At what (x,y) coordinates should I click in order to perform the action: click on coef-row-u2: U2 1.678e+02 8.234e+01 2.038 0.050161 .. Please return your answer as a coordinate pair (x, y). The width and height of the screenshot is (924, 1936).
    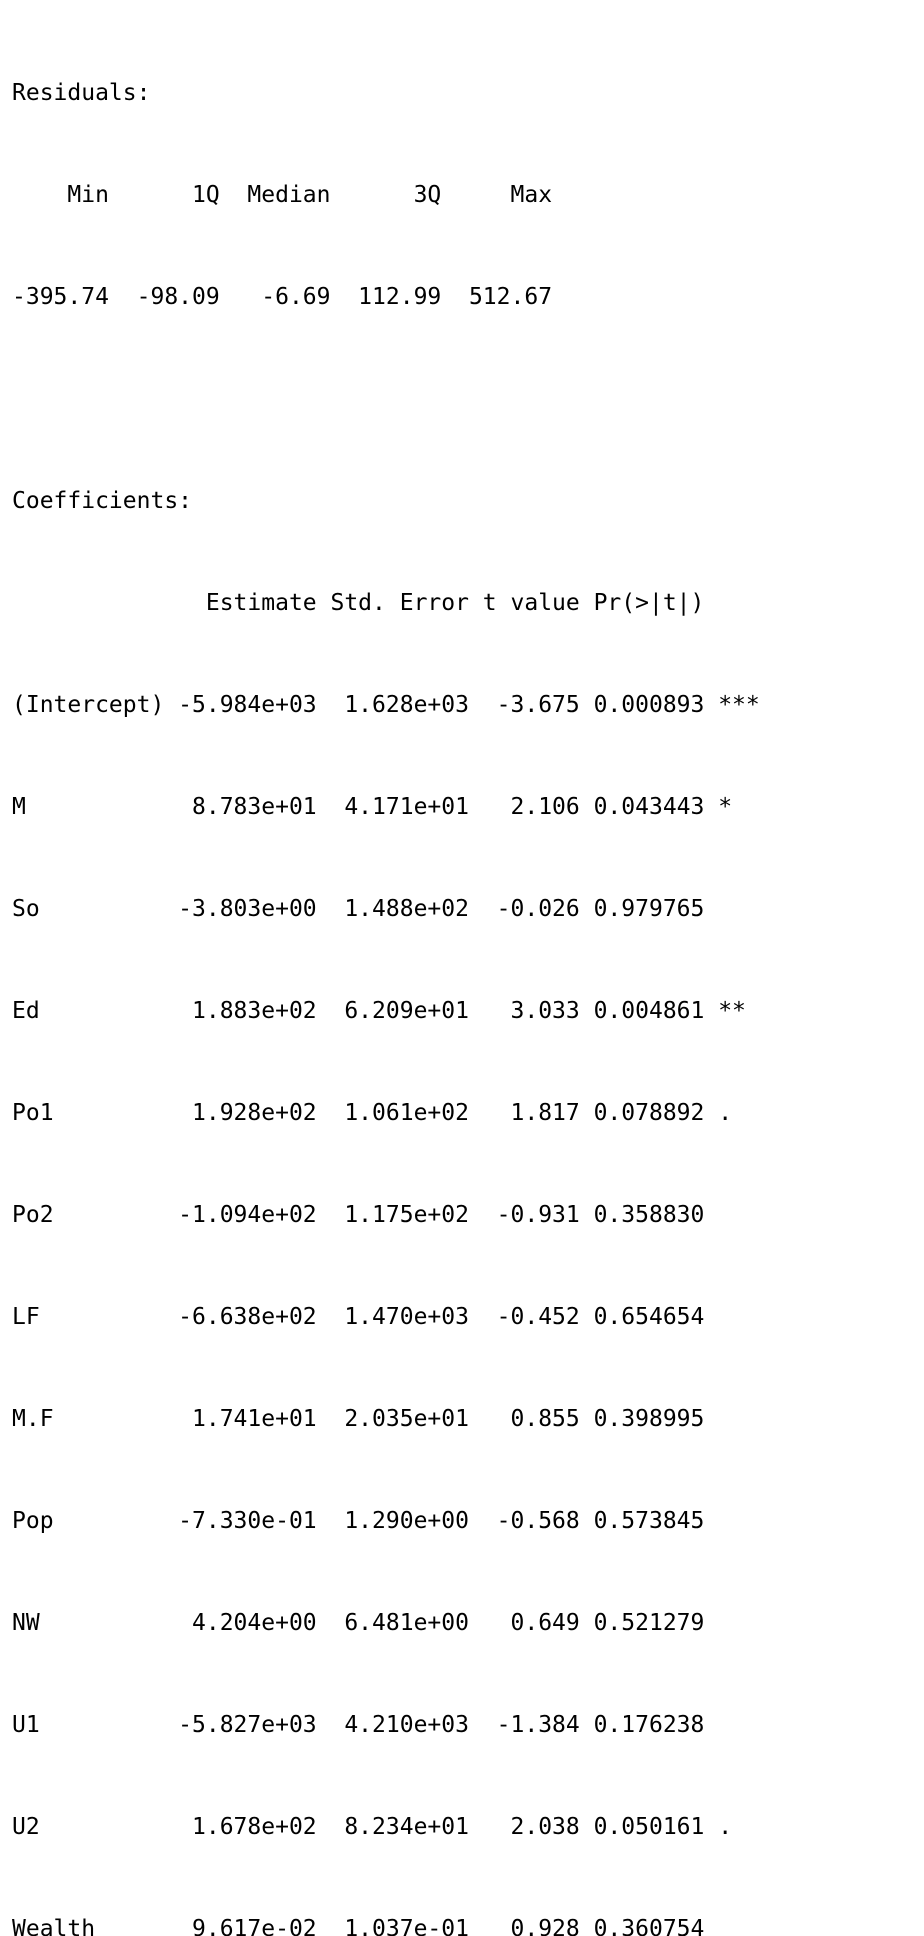
    Looking at the image, I should click on (386, 1827).